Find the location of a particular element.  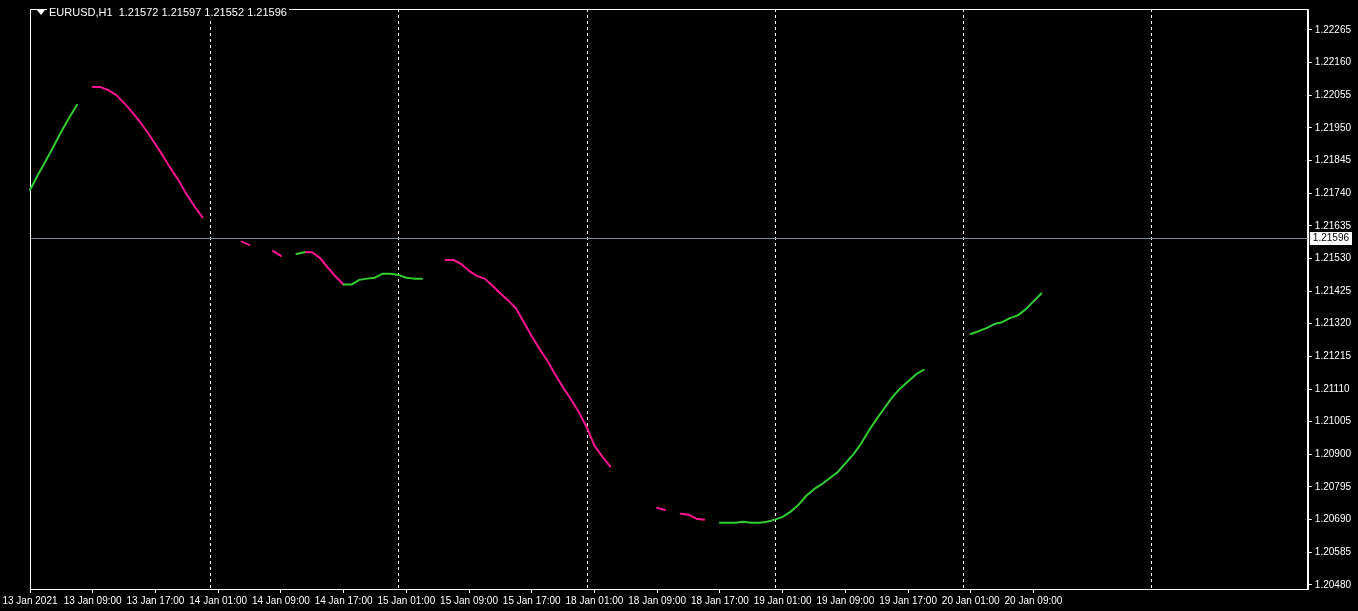

x-tick-label: 19 Jan 09:00 is located at coordinates (845, 600).